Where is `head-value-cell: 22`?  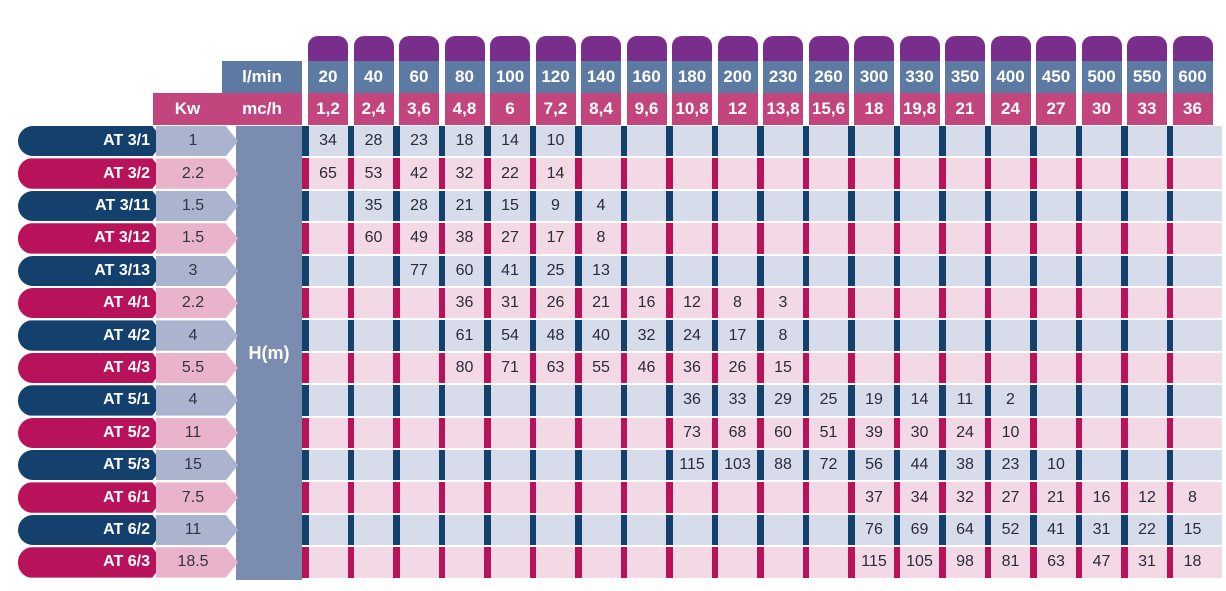
head-value-cell: 22 is located at coordinates (510, 173).